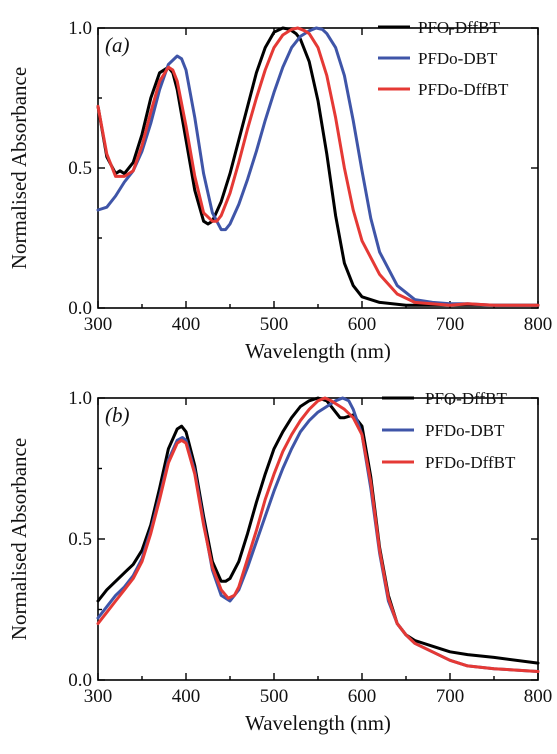 The width and height of the screenshot is (557, 754). Describe the element at coordinates (117, 415) in the screenshot. I see `panel-label: (b)` at that location.